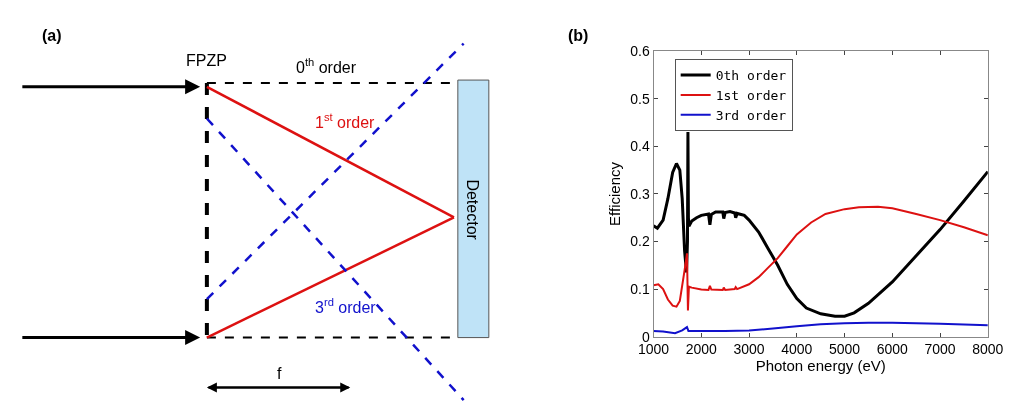  Describe the element at coordinates (326, 66) in the screenshot. I see `text: 0$^{th}$ order` at that location.